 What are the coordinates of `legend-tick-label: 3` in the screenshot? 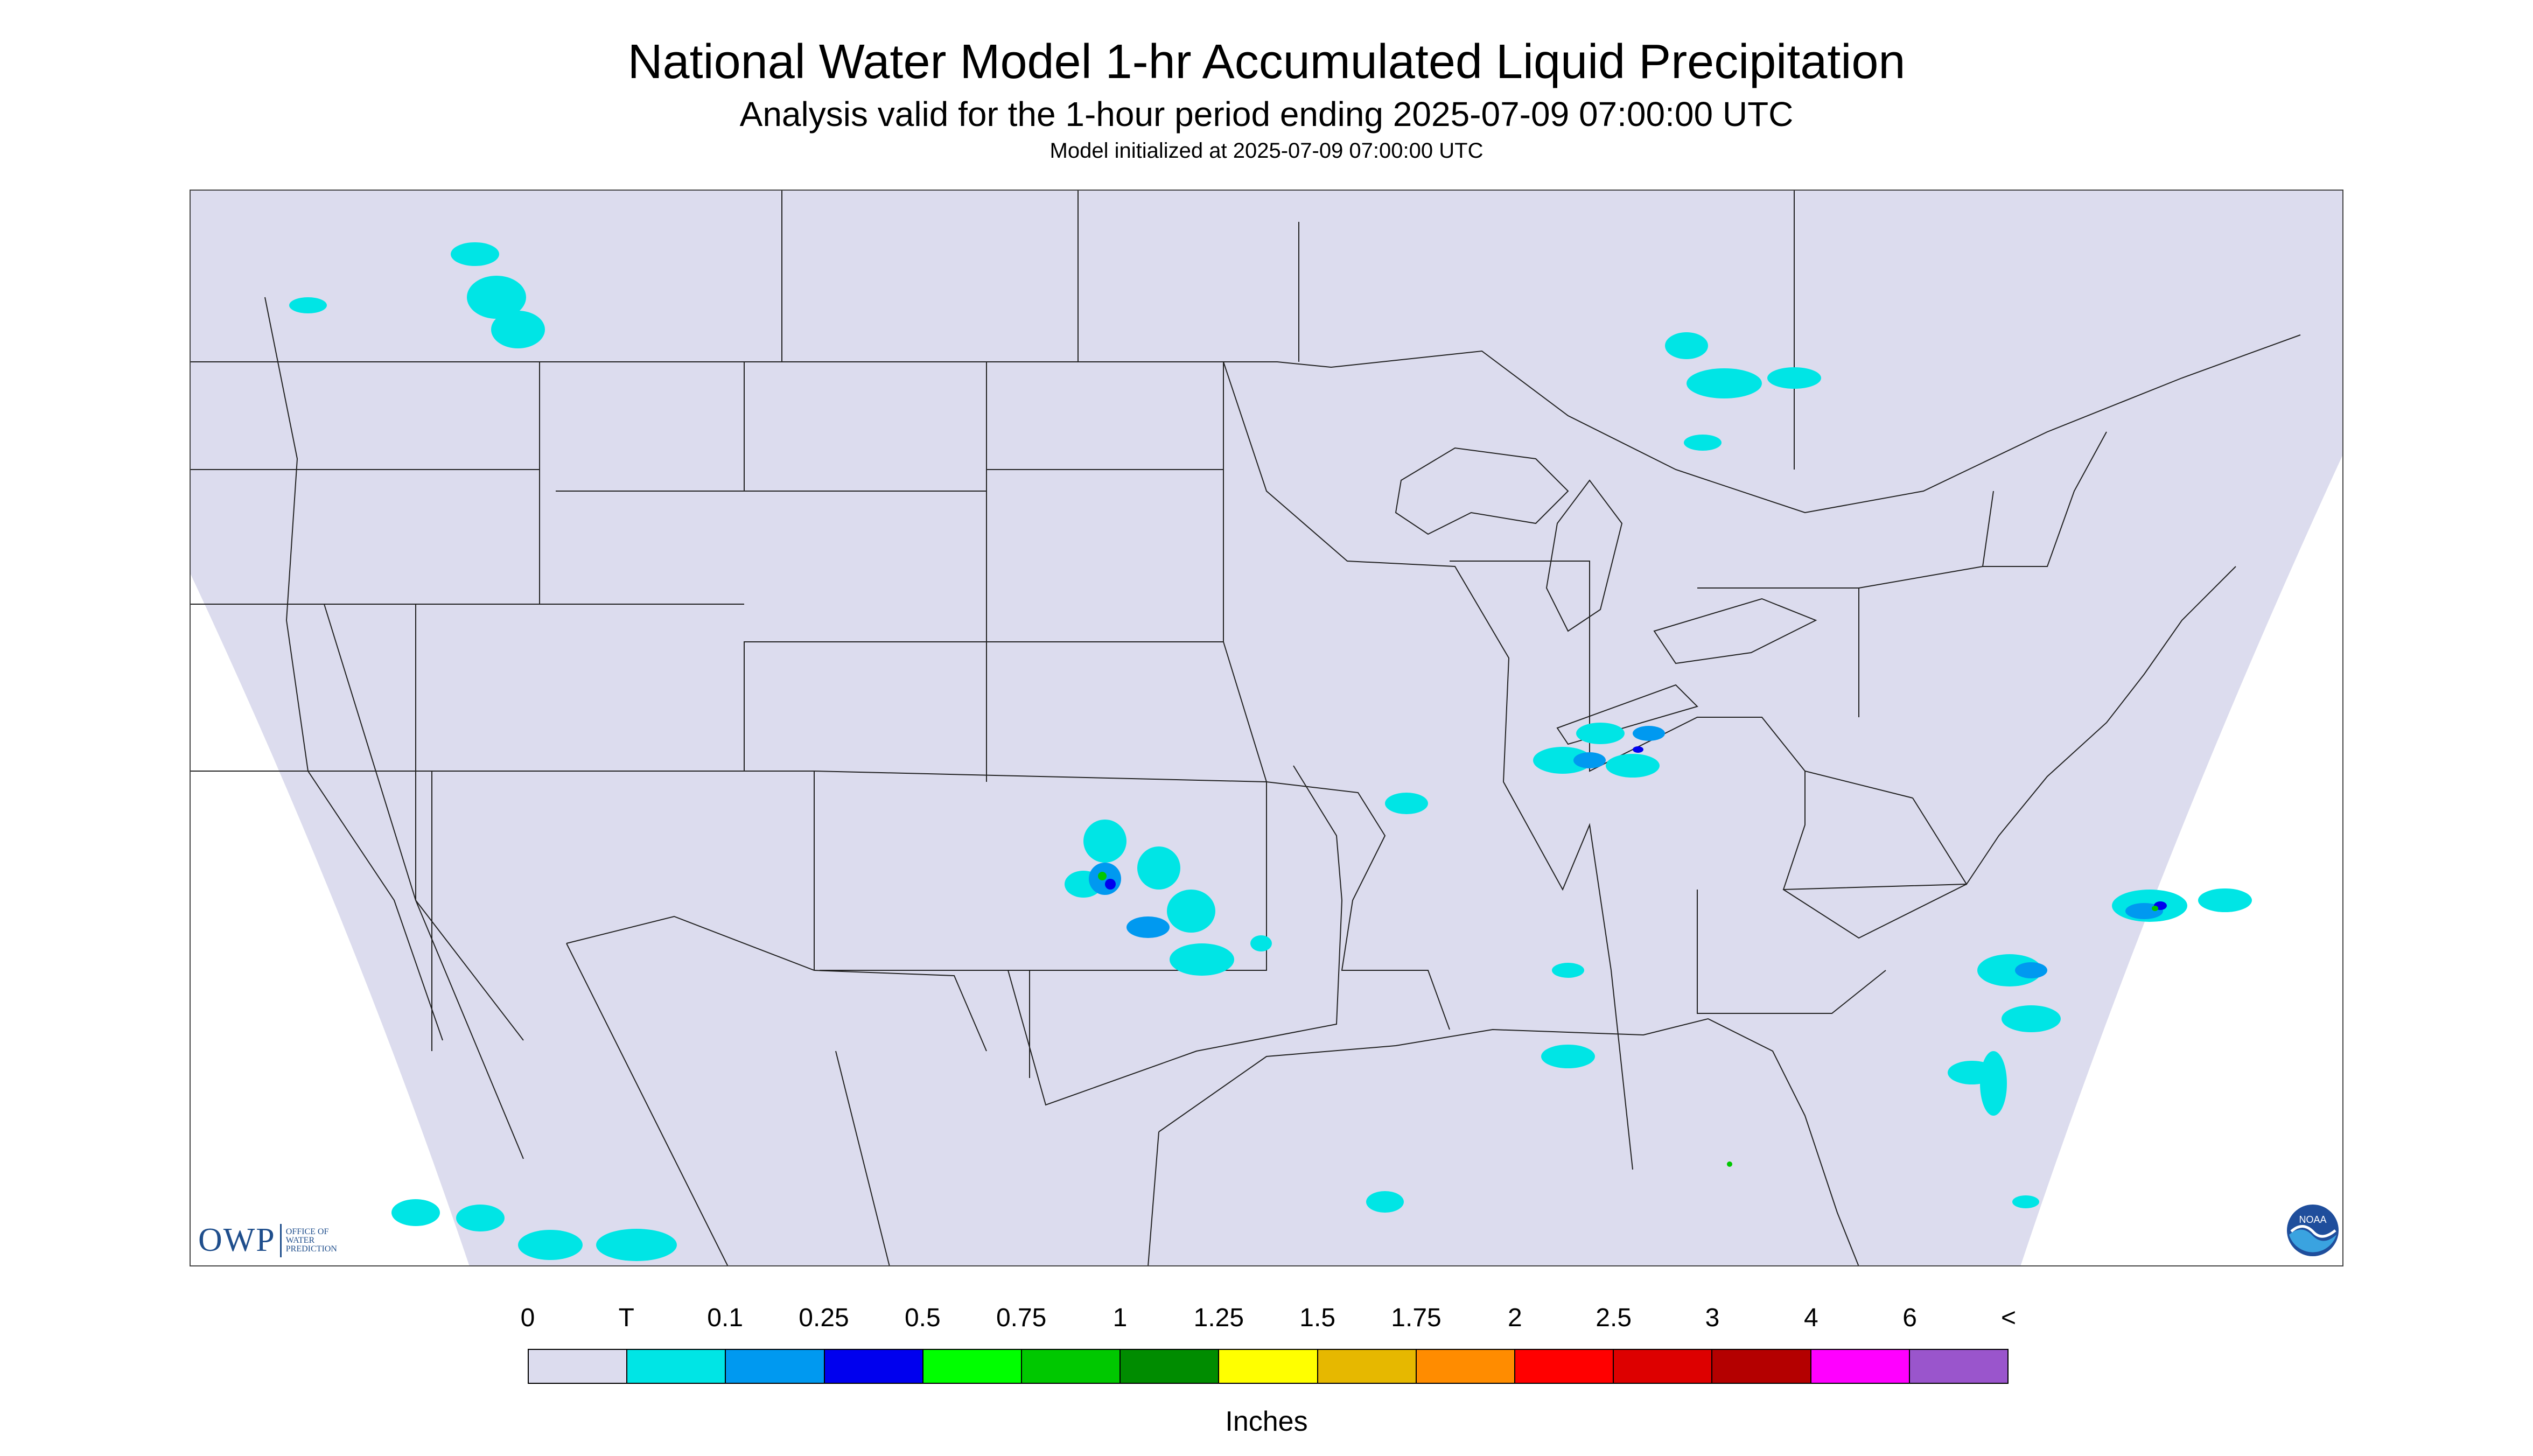 It's located at (1712, 1318).